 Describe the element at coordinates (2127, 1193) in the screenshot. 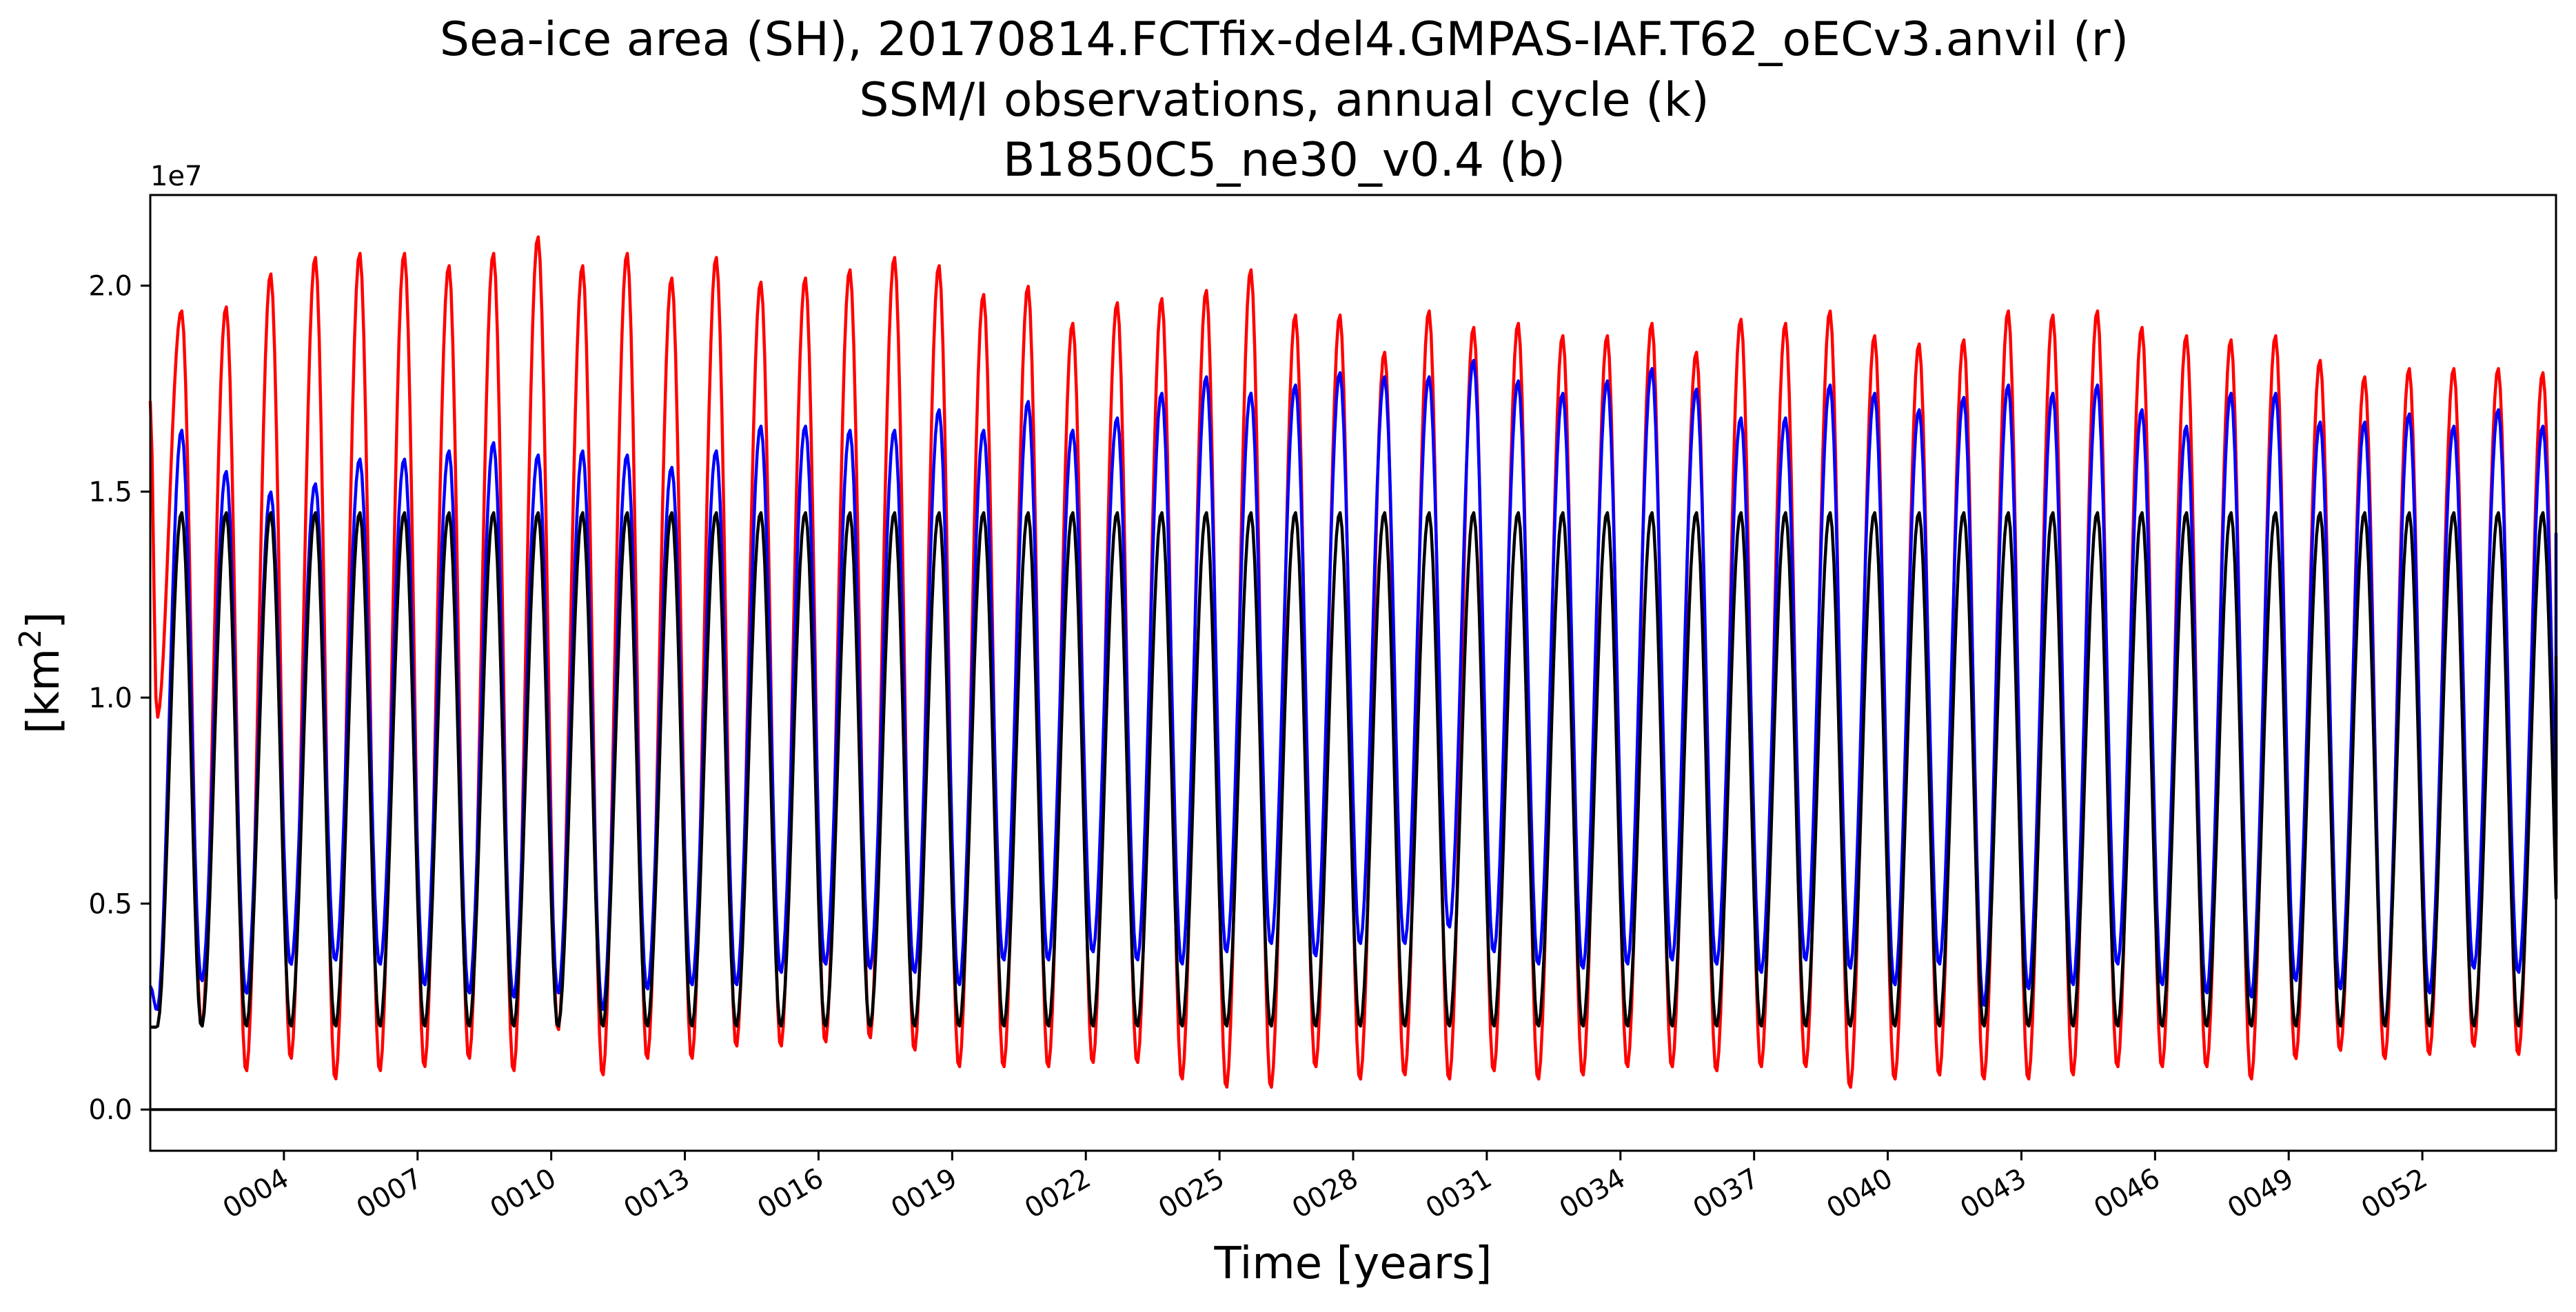

I see `x-tick-label: 0046` at that location.